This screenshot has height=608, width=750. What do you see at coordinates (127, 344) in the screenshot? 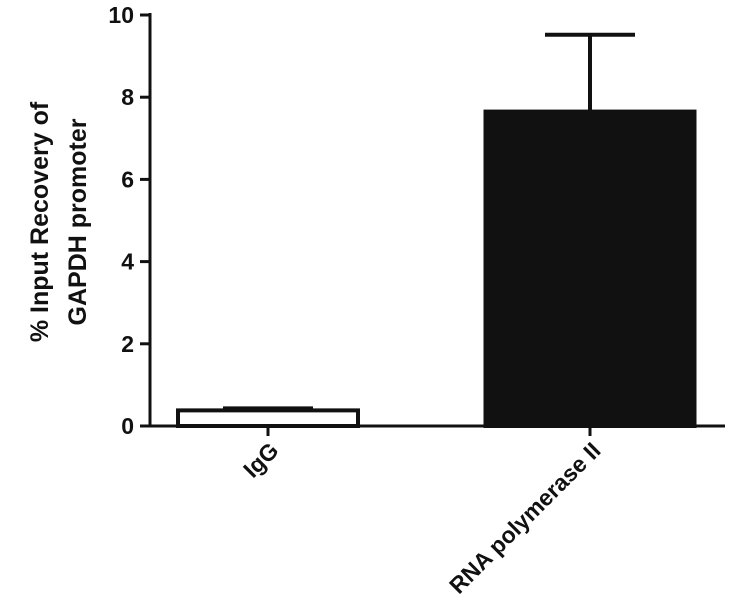
I see `y-tick-label: 2` at bounding box center [127, 344].